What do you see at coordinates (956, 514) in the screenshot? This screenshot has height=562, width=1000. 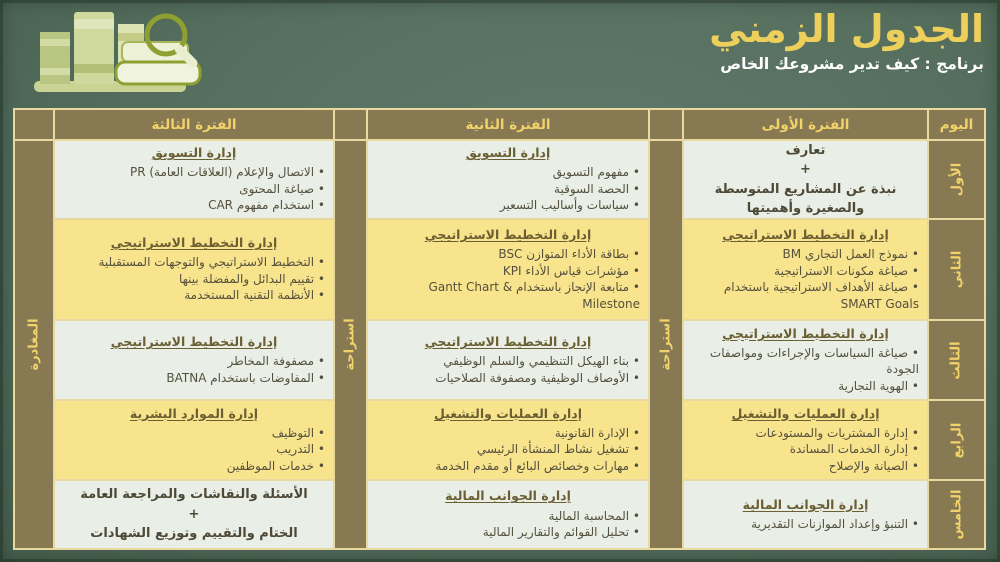 I see `day-label-5: الخامس` at bounding box center [956, 514].